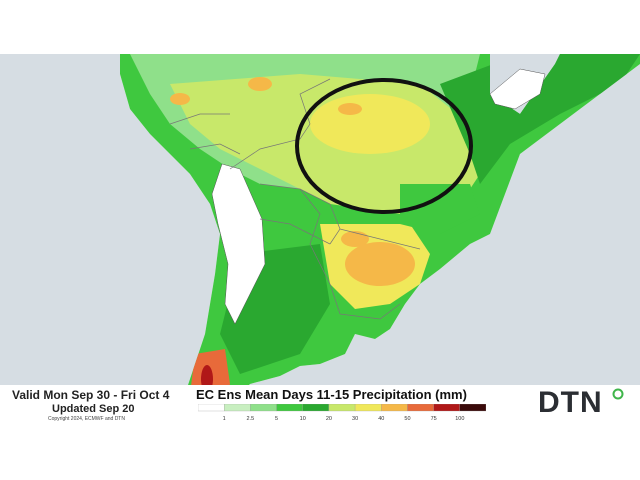  I want to click on valid-period: Valid Mon Sep 30 - Fri Oct 4, so click(91, 395).